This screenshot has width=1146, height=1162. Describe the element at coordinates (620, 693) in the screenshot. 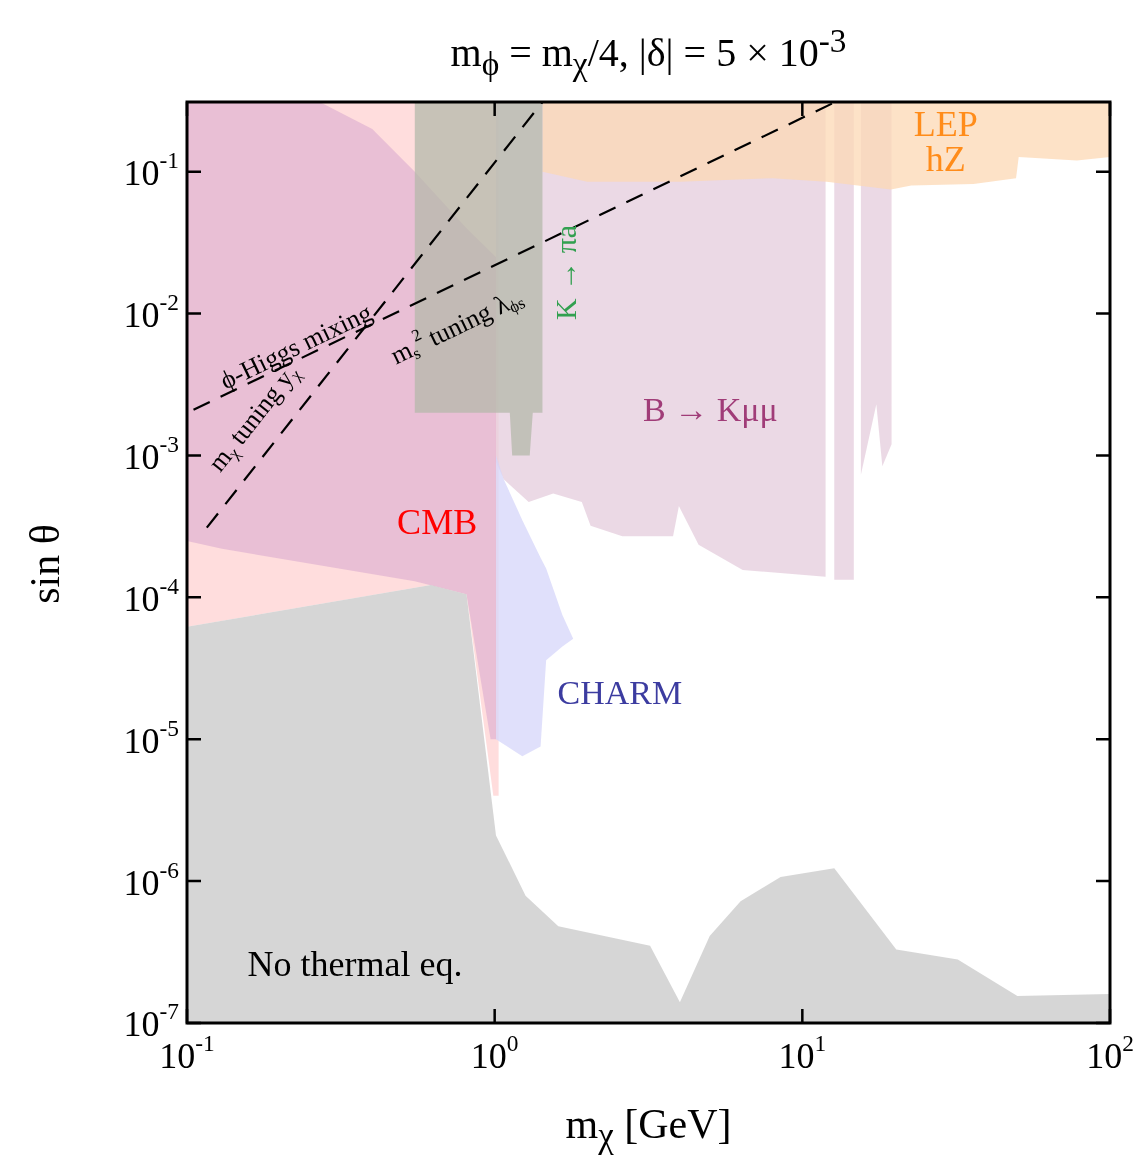

I see `annotation: CHARM` at that location.